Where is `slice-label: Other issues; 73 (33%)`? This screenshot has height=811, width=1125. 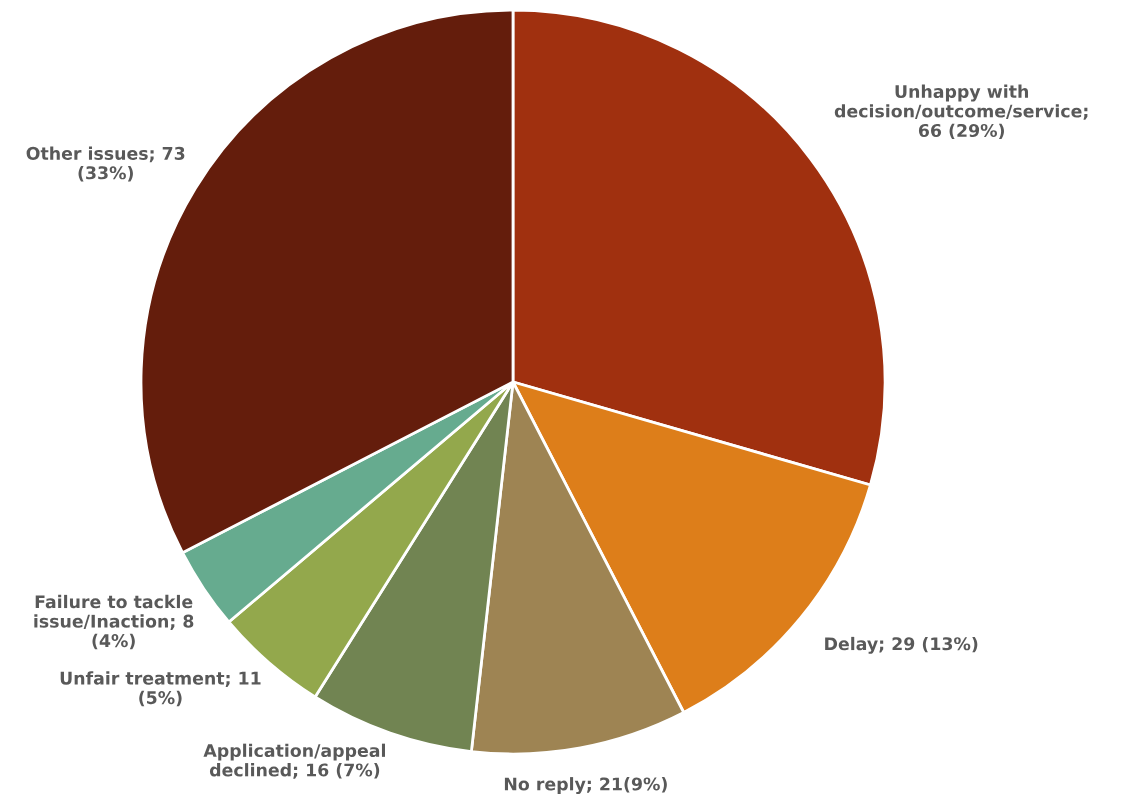 slice-label: Other issues; 73 (33%) is located at coordinates (105, 164).